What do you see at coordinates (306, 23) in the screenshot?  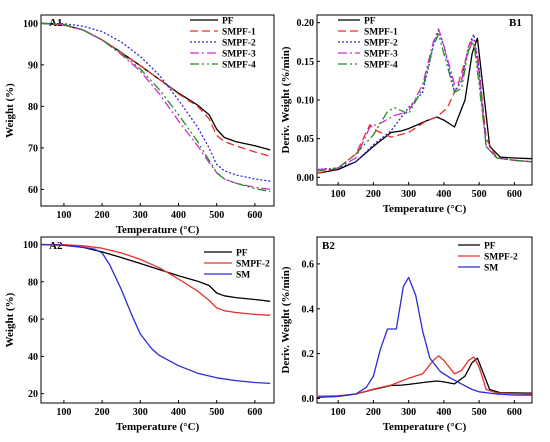 I see `y-tick-label: 0.20` at bounding box center [306, 23].